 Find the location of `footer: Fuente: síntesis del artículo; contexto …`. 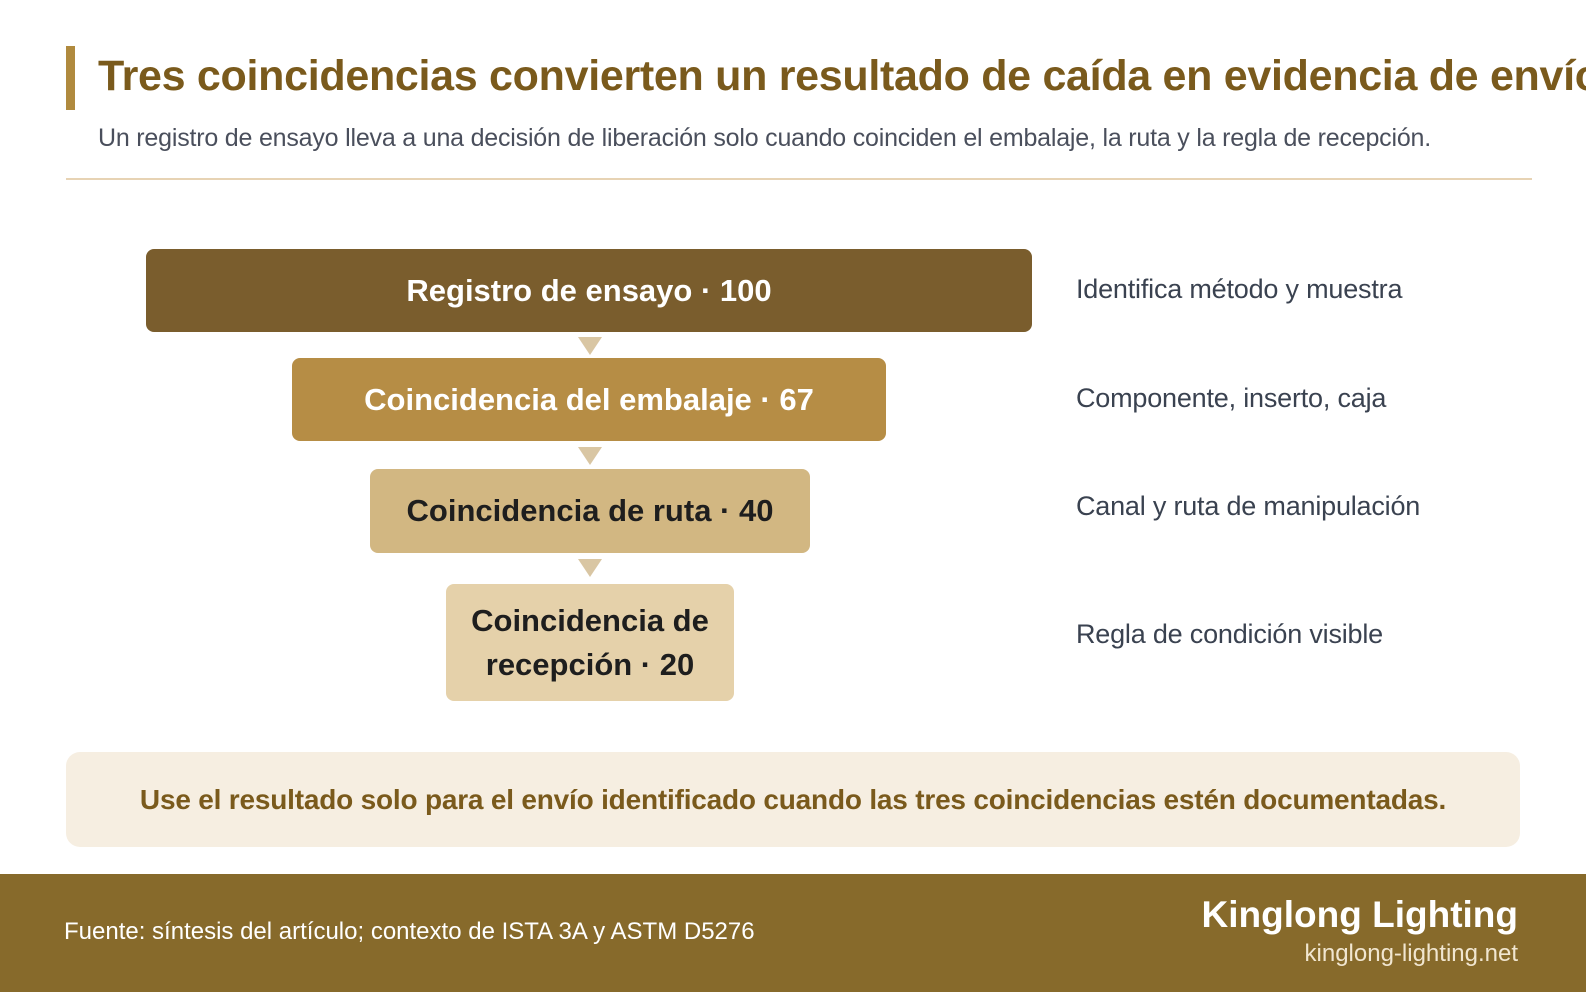

footer: Fuente: síntesis del artículo; contexto … is located at coordinates (793, 933).